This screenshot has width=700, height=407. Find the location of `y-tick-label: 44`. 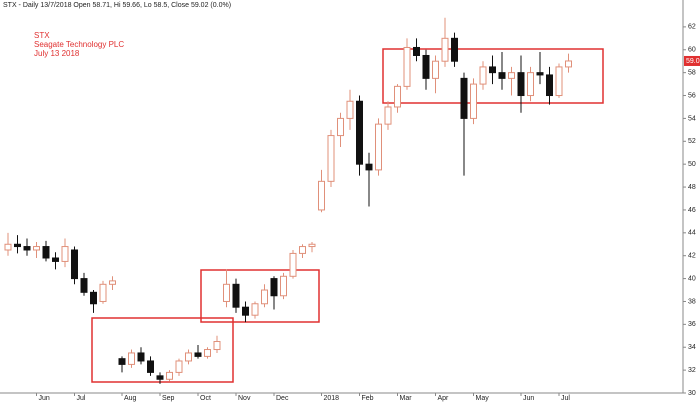

y-tick-label: 44 is located at coordinates (692, 233).